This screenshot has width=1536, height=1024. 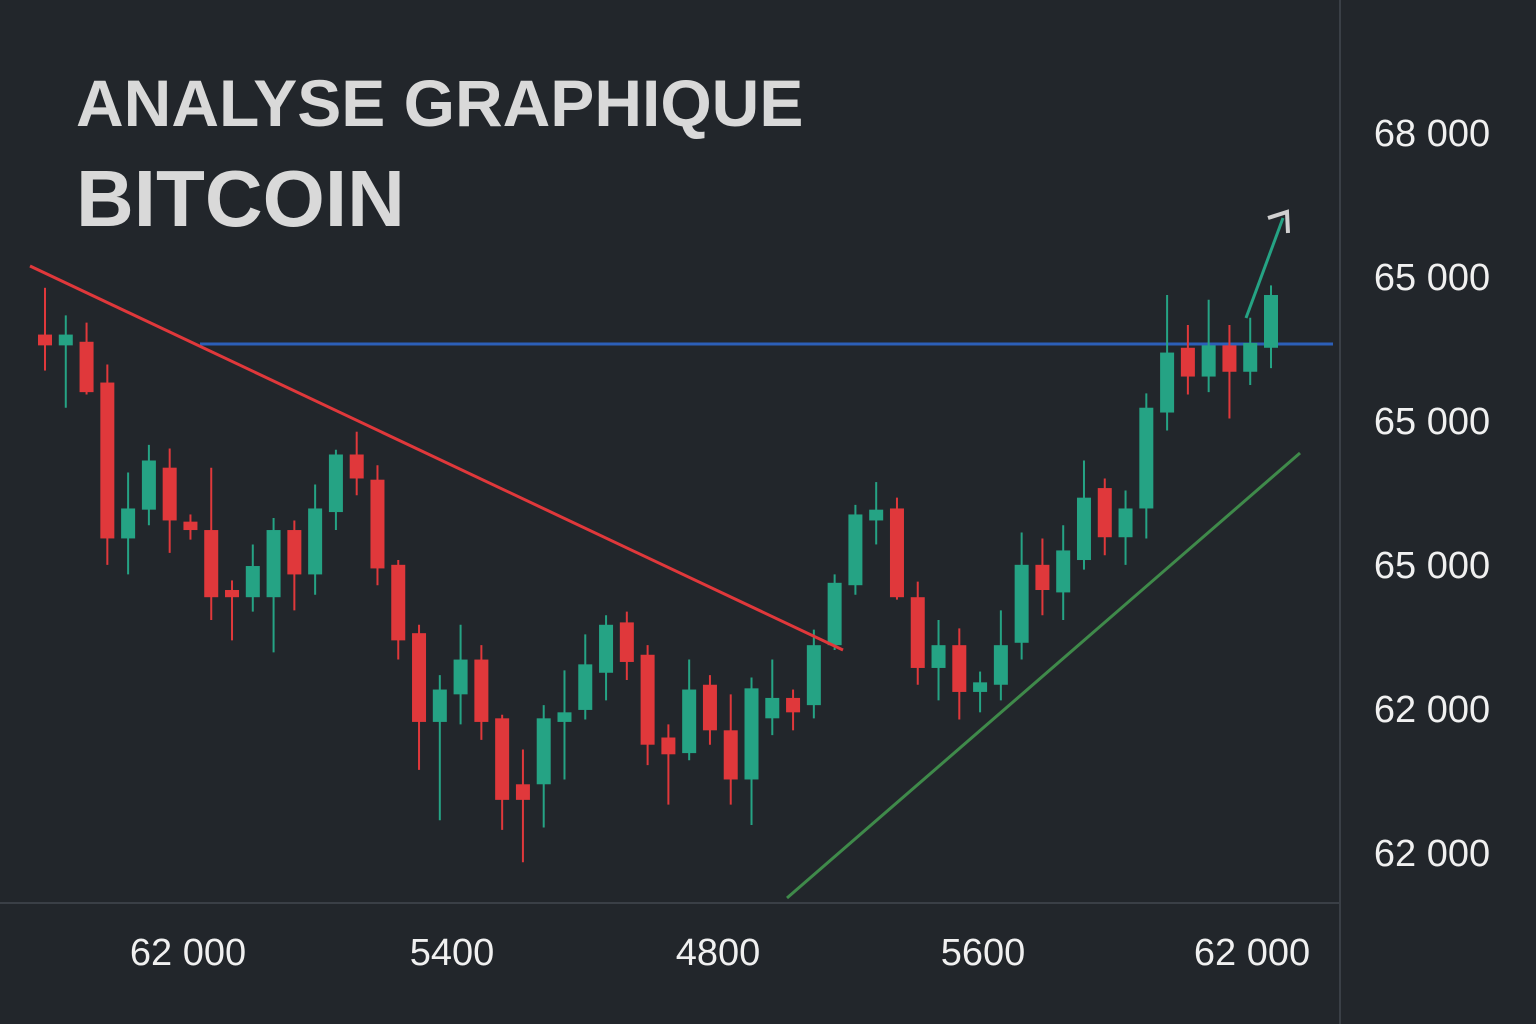 What do you see at coordinates (452, 953) in the screenshot?
I see `x-tick-label: 5400` at bounding box center [452, 953].